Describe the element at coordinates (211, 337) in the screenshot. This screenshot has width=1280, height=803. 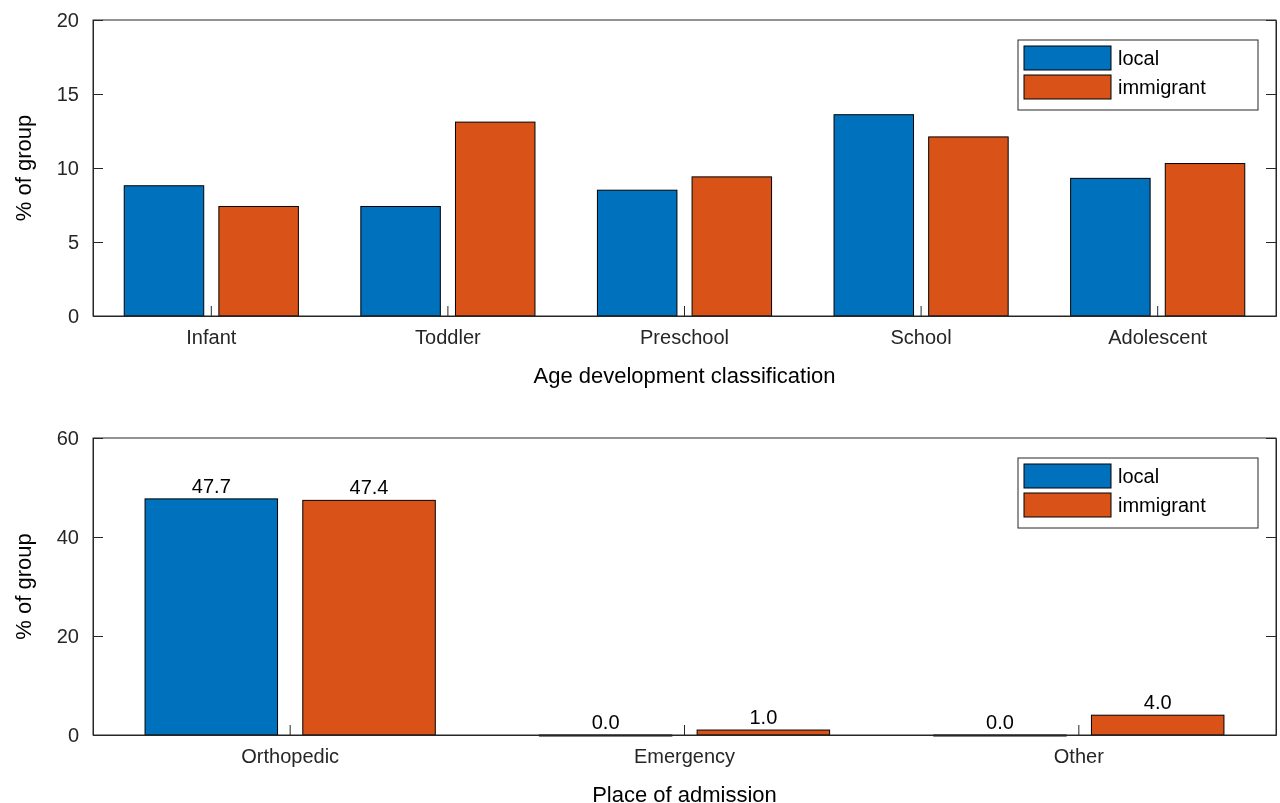
I see `x-tick-label: Infant` at that location.